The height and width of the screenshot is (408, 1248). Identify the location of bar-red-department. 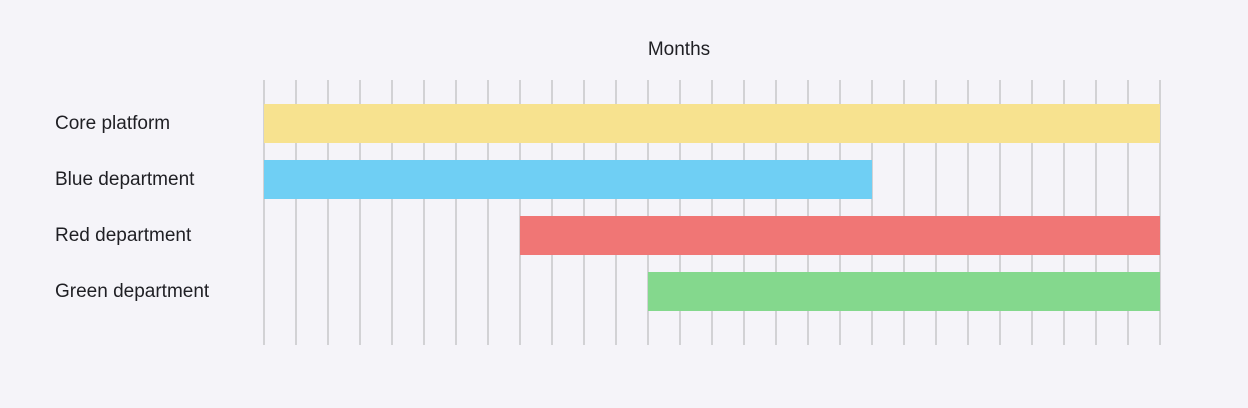
(840, 235).